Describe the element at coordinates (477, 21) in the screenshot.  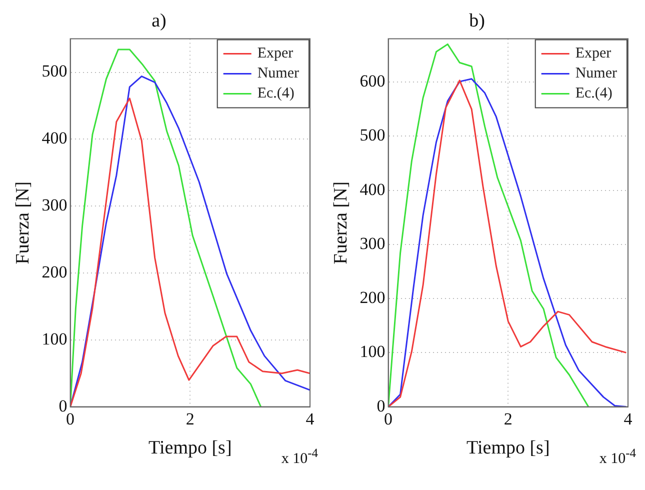
I see `chart-title: b)` at that location.